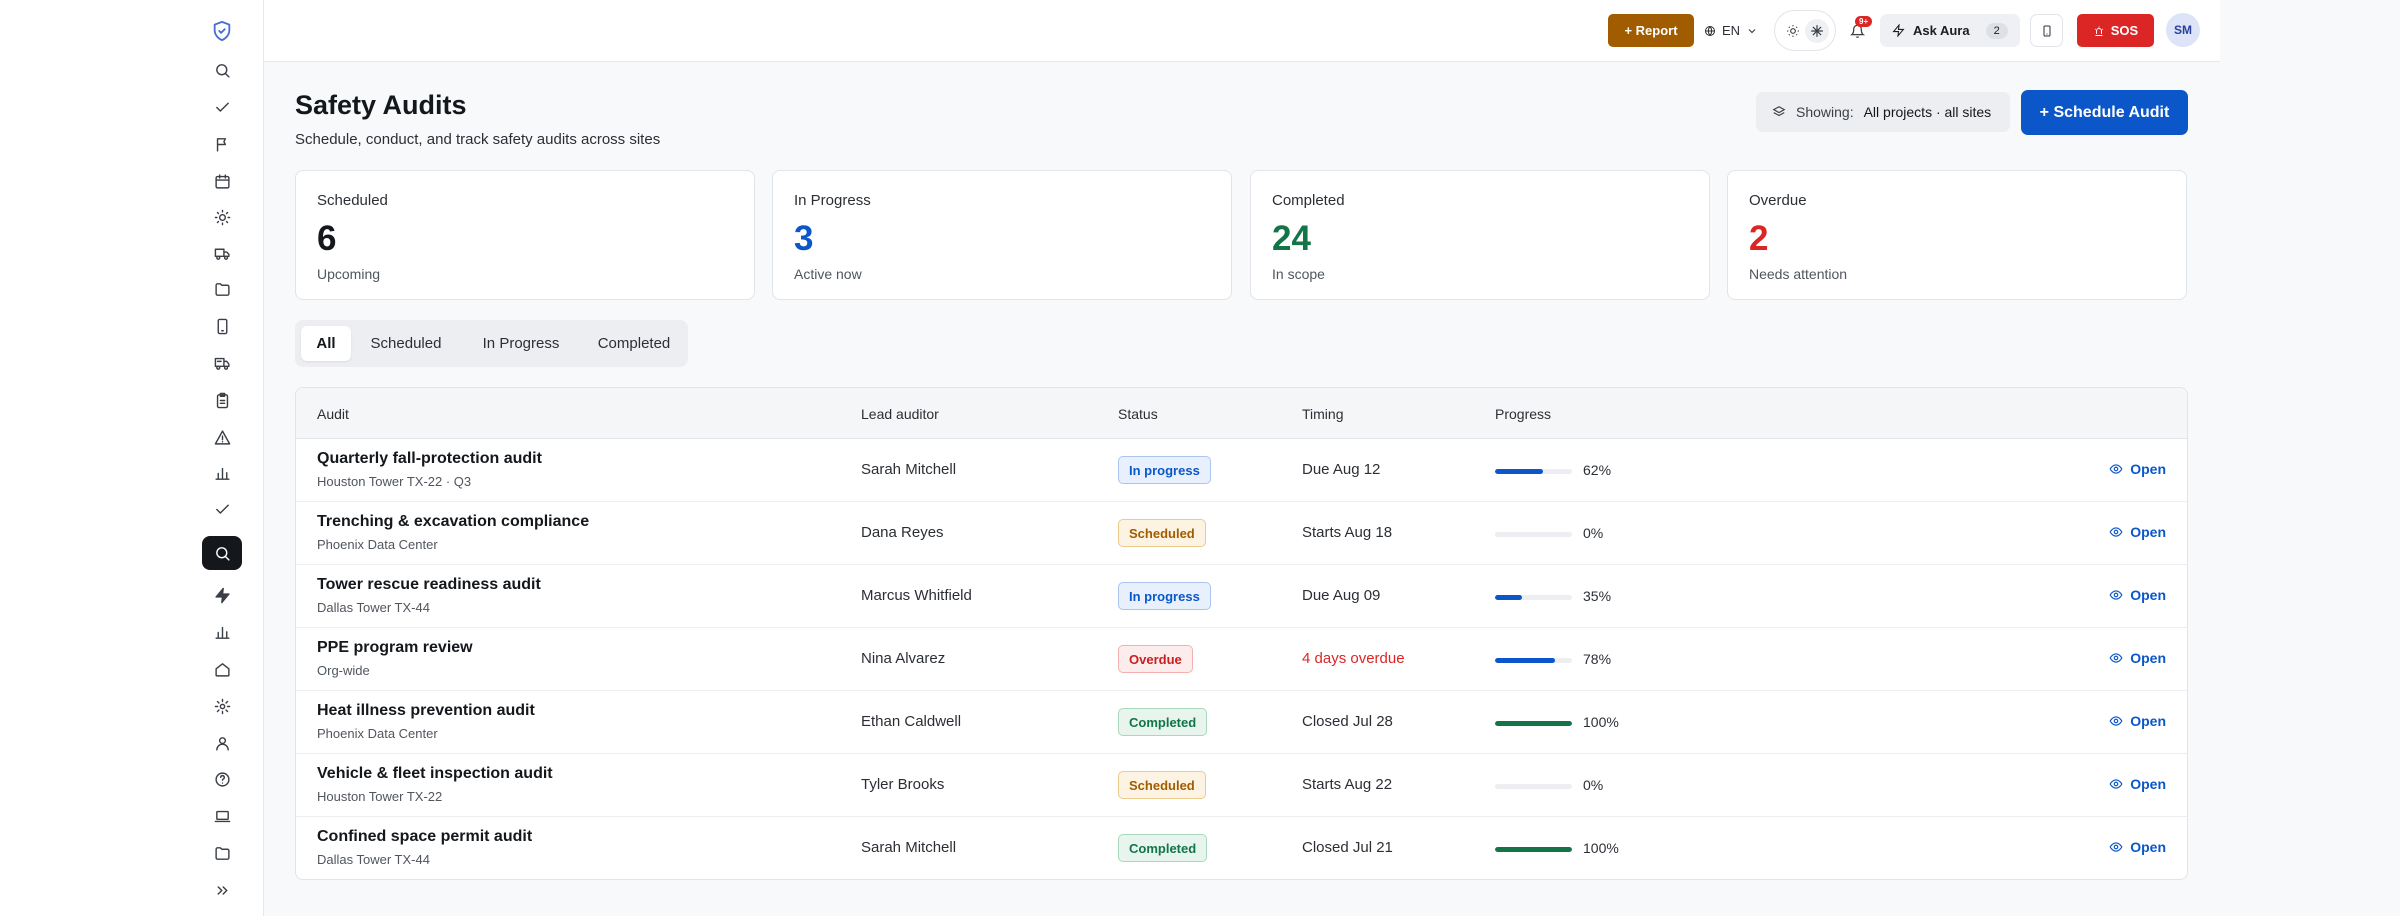 The image size is (2400, 916). Describe the element at coordinates (1731, 30) in the screenshot. I see `language-selector: EN` at that location.